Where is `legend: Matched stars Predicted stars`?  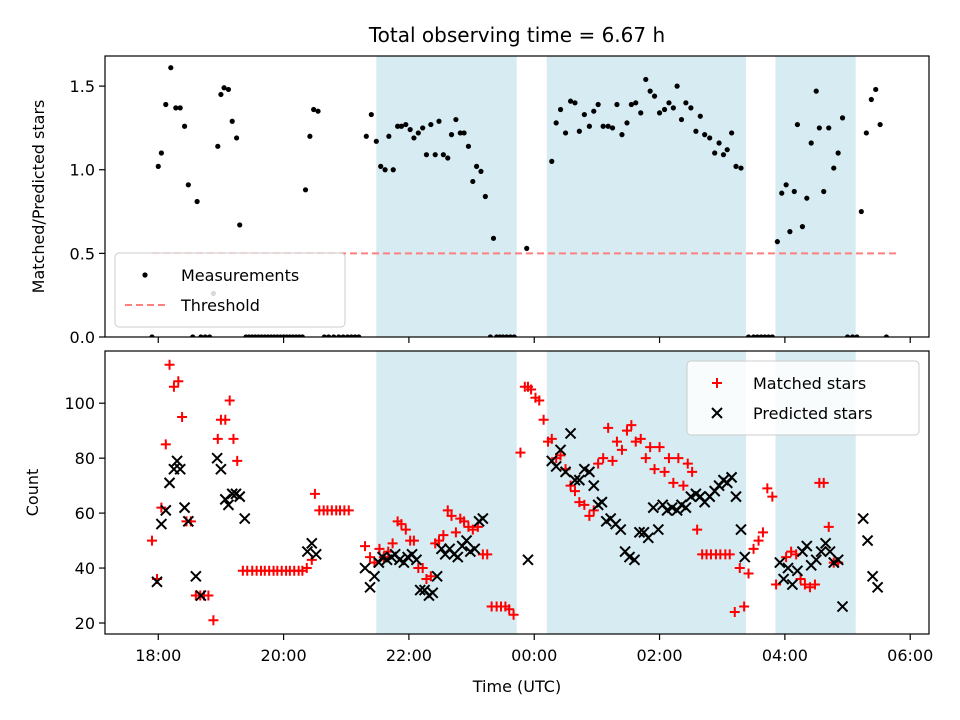
legend: Matched stars Predicted stars is located at coordinates (803, 398).